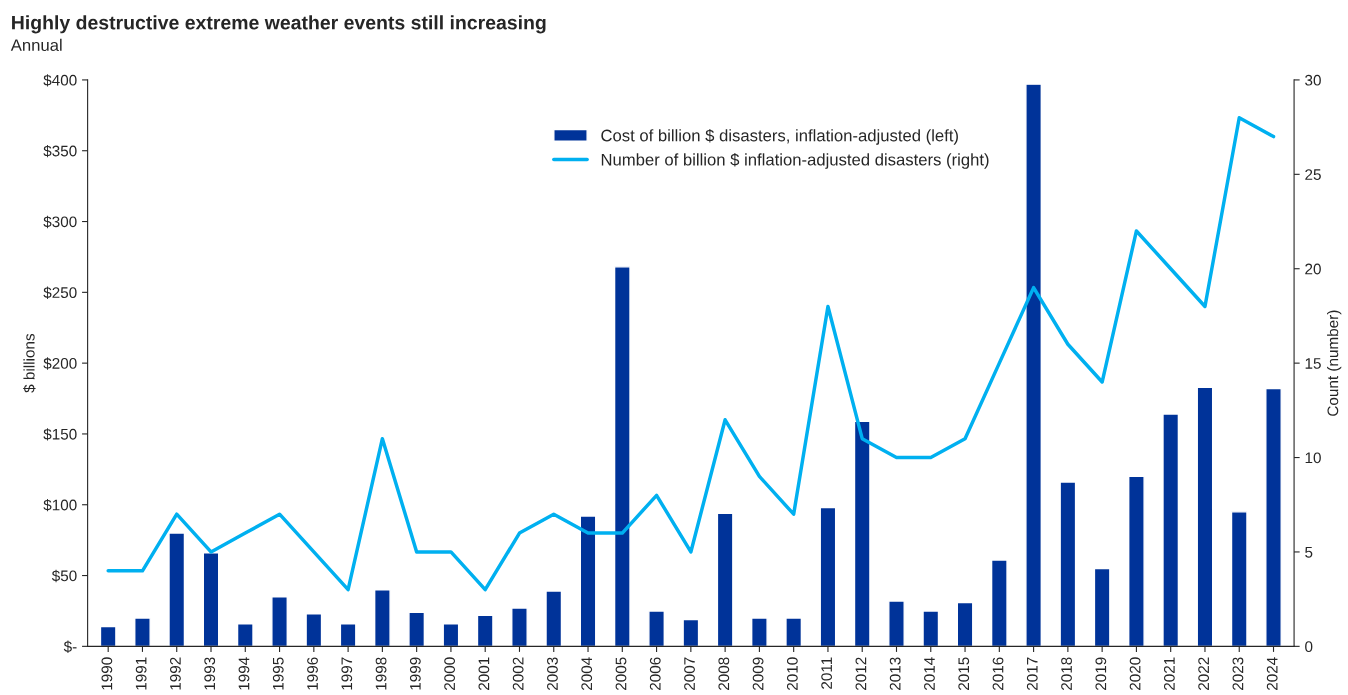 Image resolution: width=1348 pixels, height=695 pixels. What do you see at coordinates (1066, 673) in the screenshot?
I see `x-tick-label: 2018` at bounding box center [1066, 673].